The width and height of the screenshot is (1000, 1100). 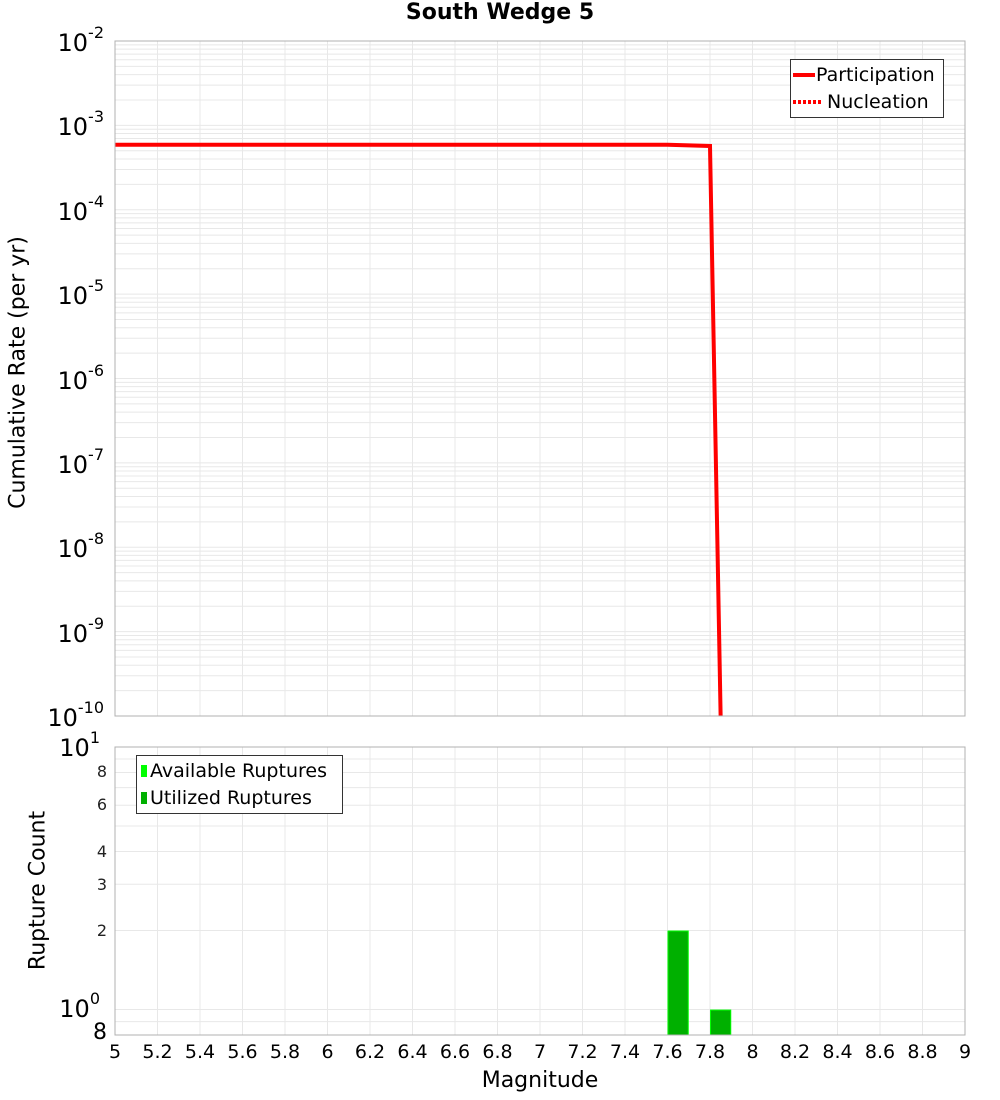 I want to click on x-tick-label: 6.8, so click(x=497, y=1052).